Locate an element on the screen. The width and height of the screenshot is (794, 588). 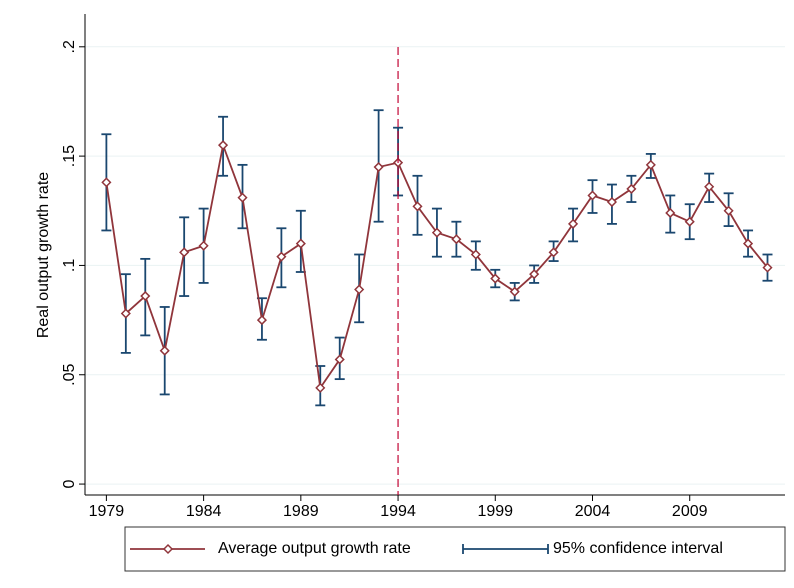
x-tick-label: 1984 is located at coordinates (204, 511).